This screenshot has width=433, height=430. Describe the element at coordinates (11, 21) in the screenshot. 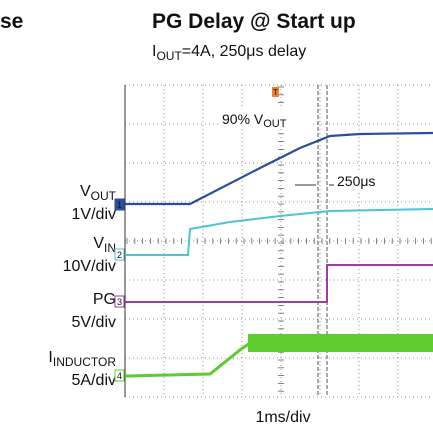

I see `cut-title: se` at that location.